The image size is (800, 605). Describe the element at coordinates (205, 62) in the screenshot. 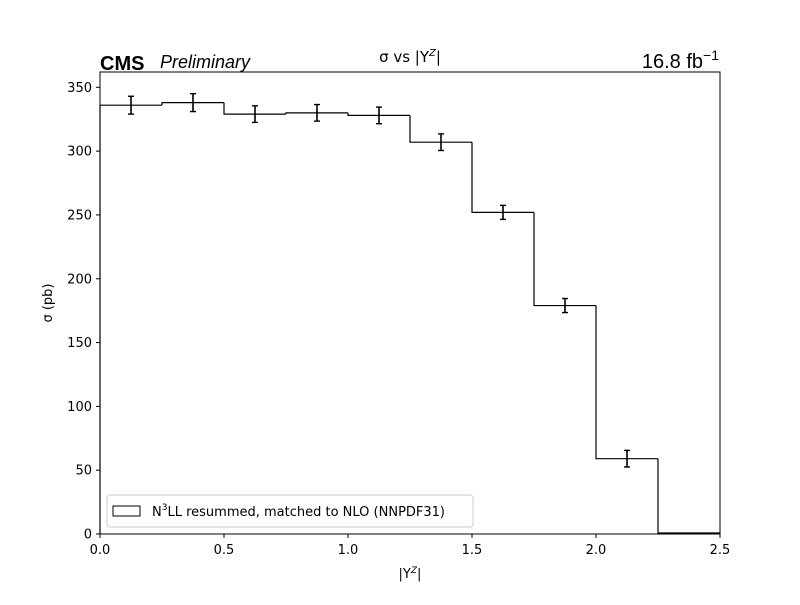

I see `status-label: Preliminary` at that location.